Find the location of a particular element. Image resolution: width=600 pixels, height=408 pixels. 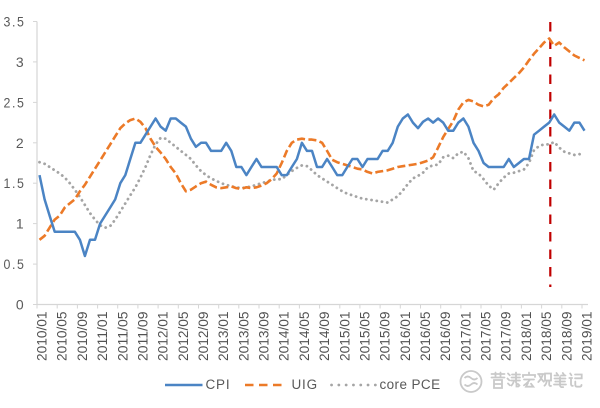

svg-text: 1 is located at coordinates (21, 224).